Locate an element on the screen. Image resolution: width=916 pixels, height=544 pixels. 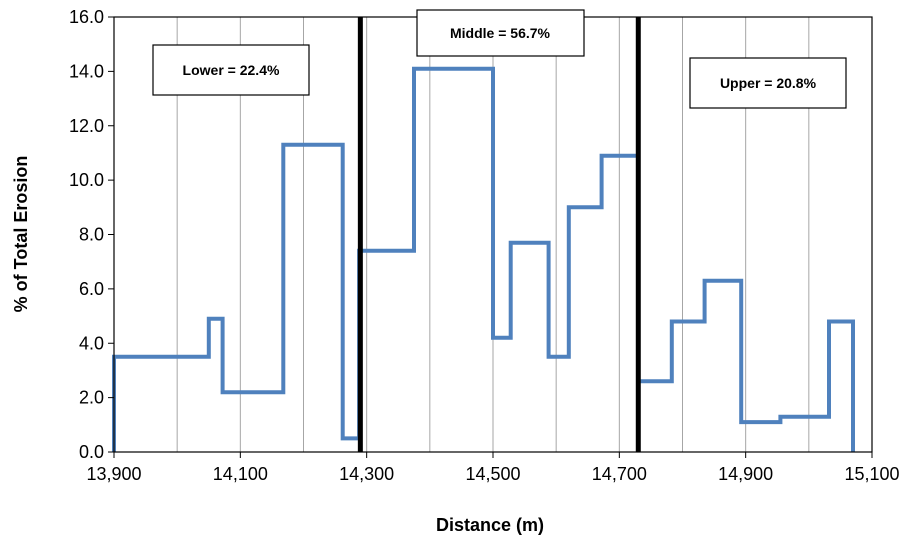
annotation-lower-box is located at coordinates (231, 70).